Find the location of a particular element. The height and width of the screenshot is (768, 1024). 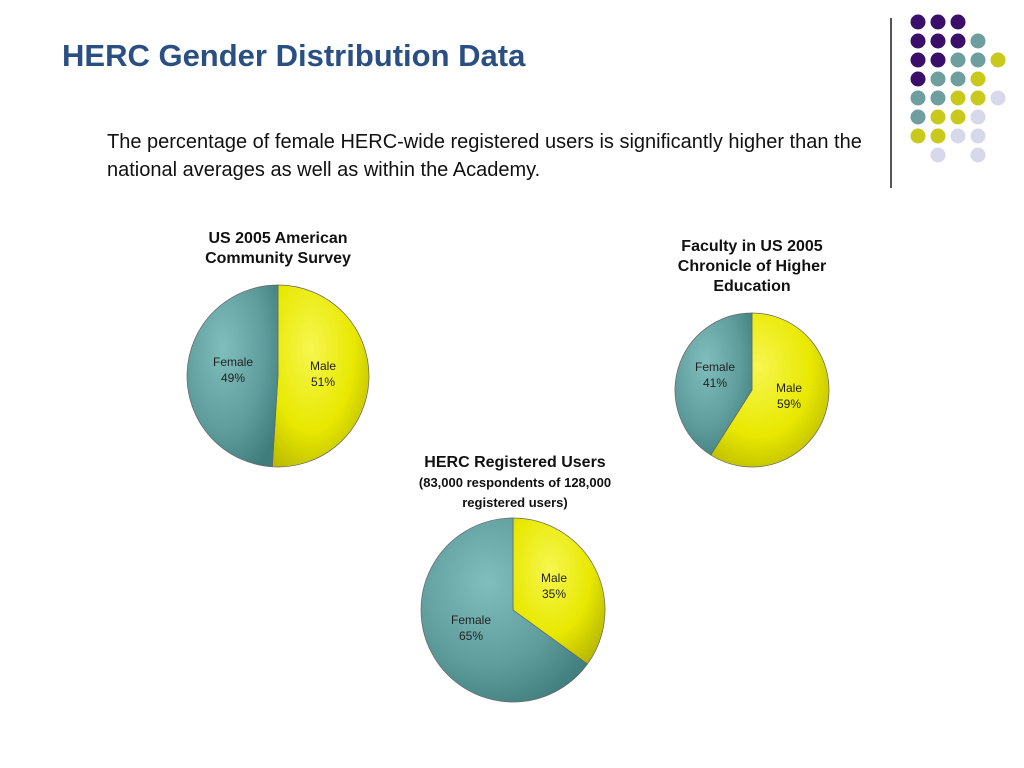

pie-value-male: 51% is located at coordinates (323, 382).